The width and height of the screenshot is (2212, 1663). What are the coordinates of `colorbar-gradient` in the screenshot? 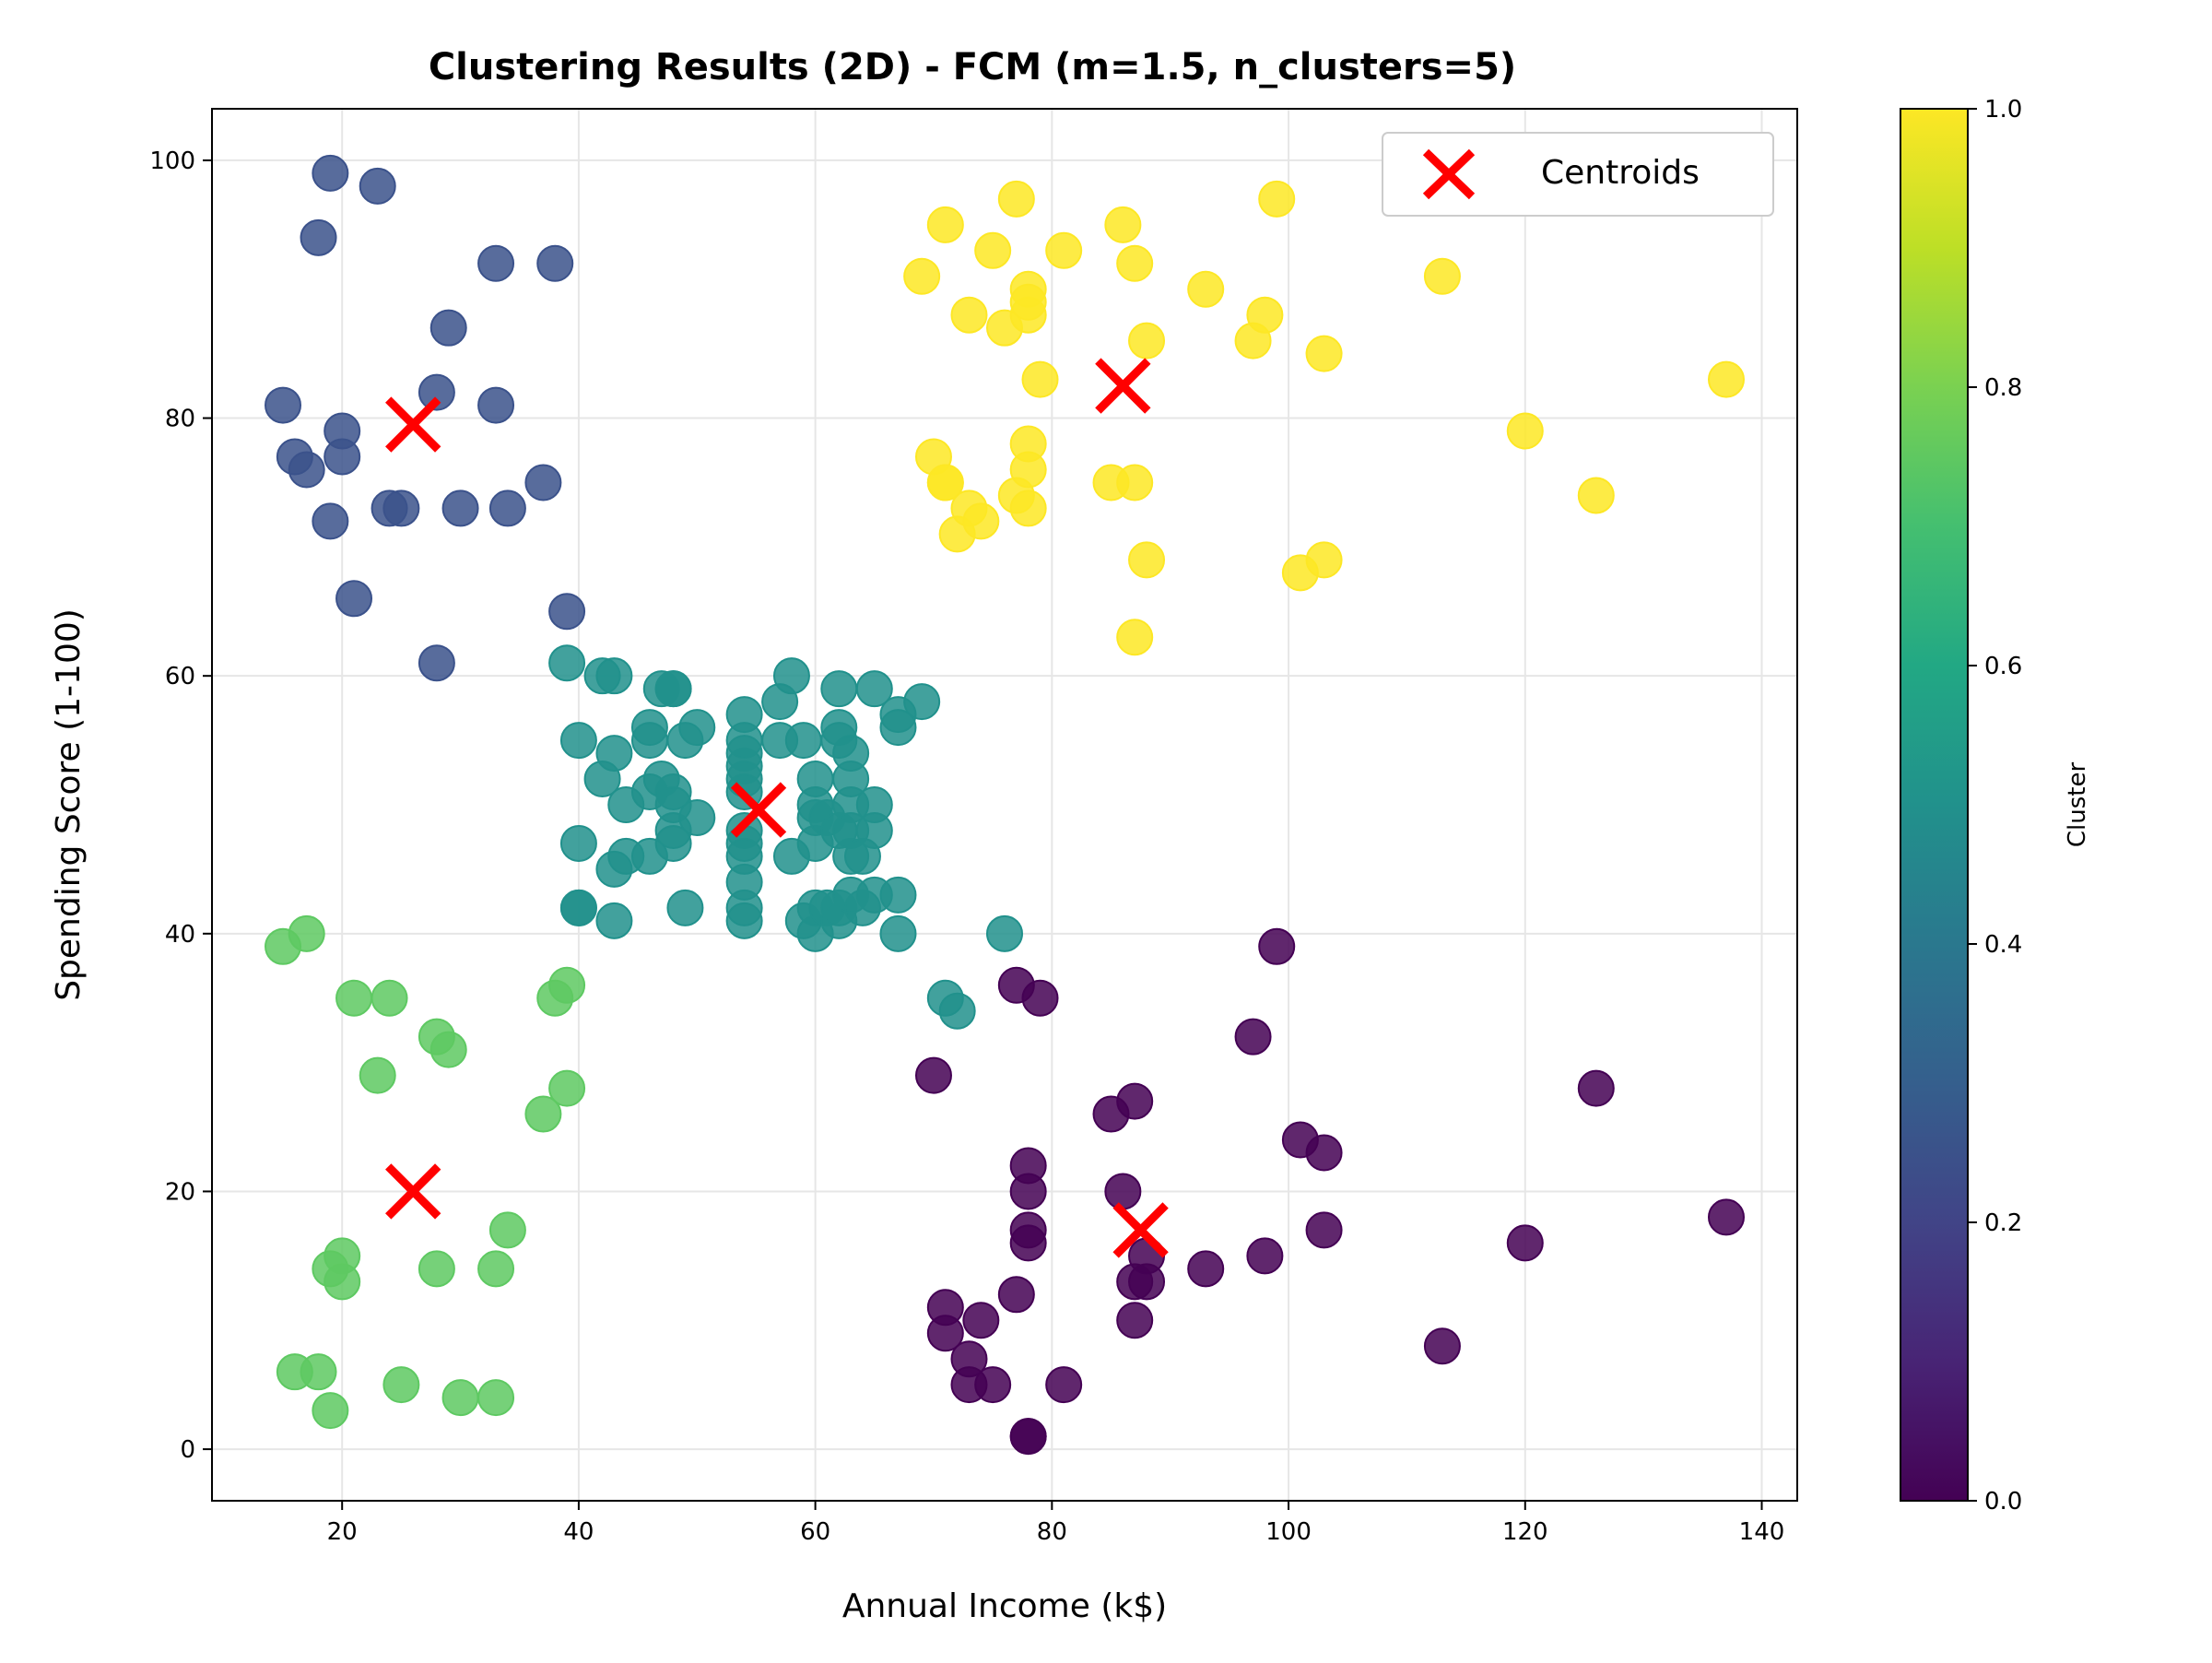 It's located at (1934, 805).